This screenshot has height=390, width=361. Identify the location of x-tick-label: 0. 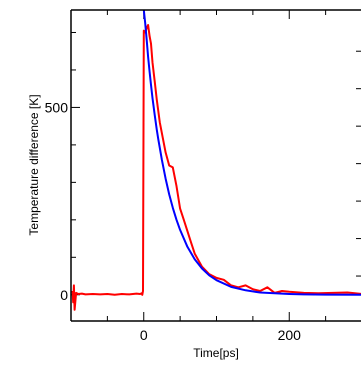
(144, 335).